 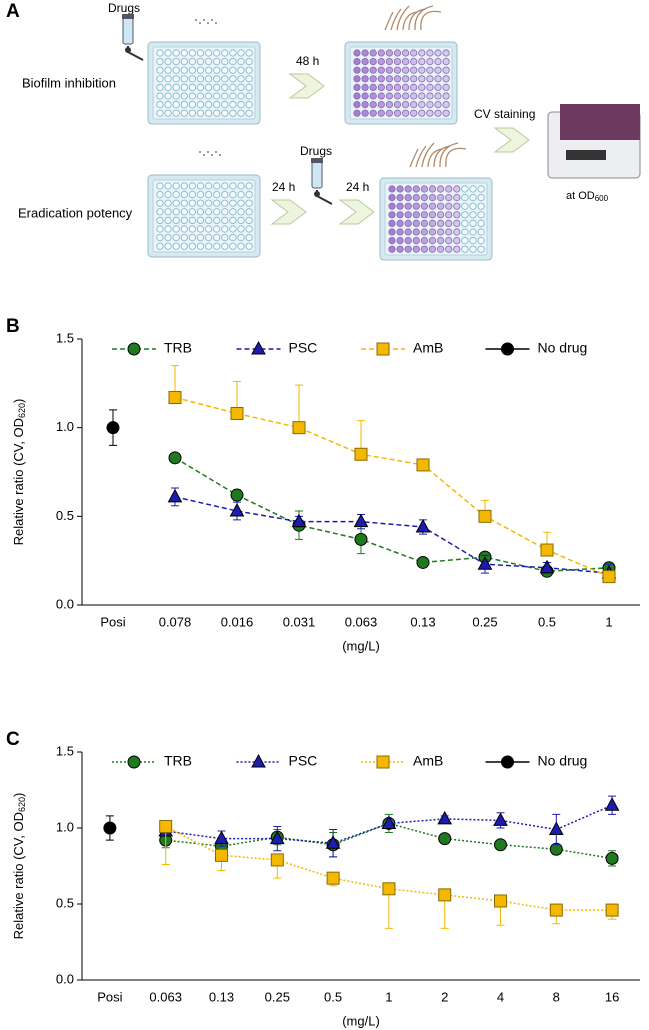 What do you see at coordinates (316, 151) in the screenshot?
I see `drug-label: Drugs` at bounding box center [316, 151].